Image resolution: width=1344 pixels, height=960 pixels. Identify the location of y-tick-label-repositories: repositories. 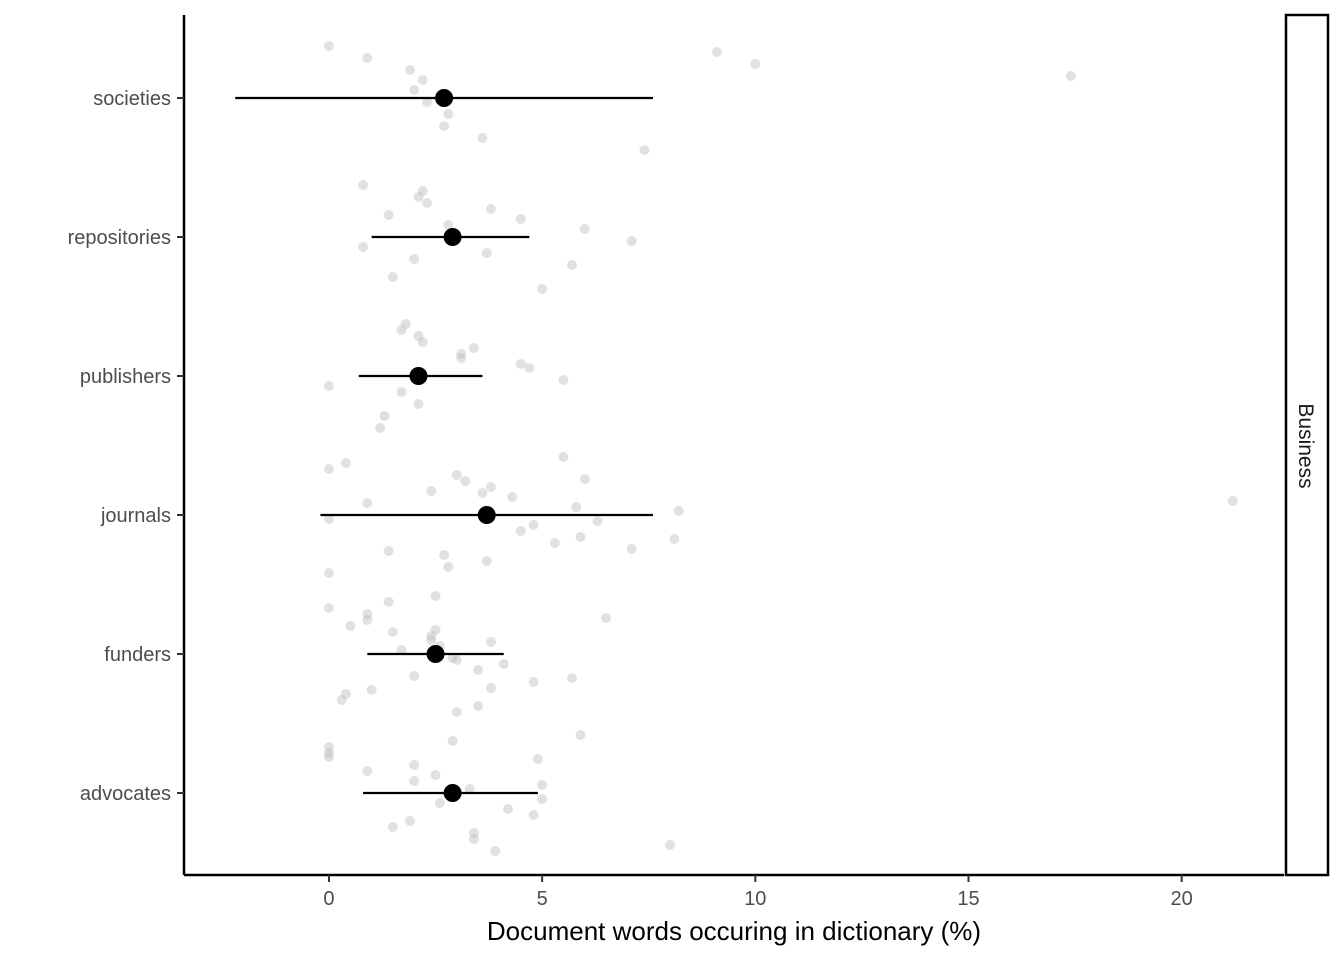
(119, 238).